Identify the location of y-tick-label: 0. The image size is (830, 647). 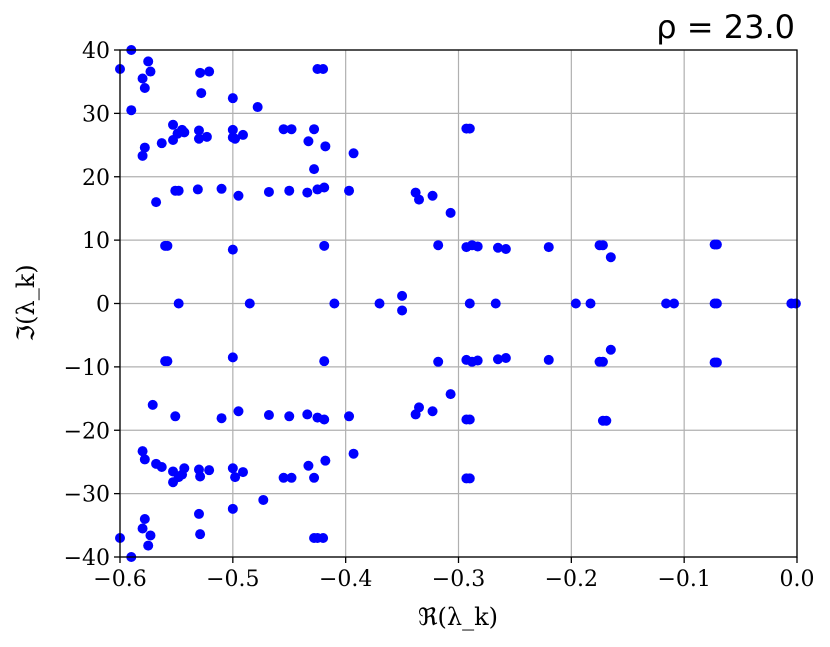
(103, 305).